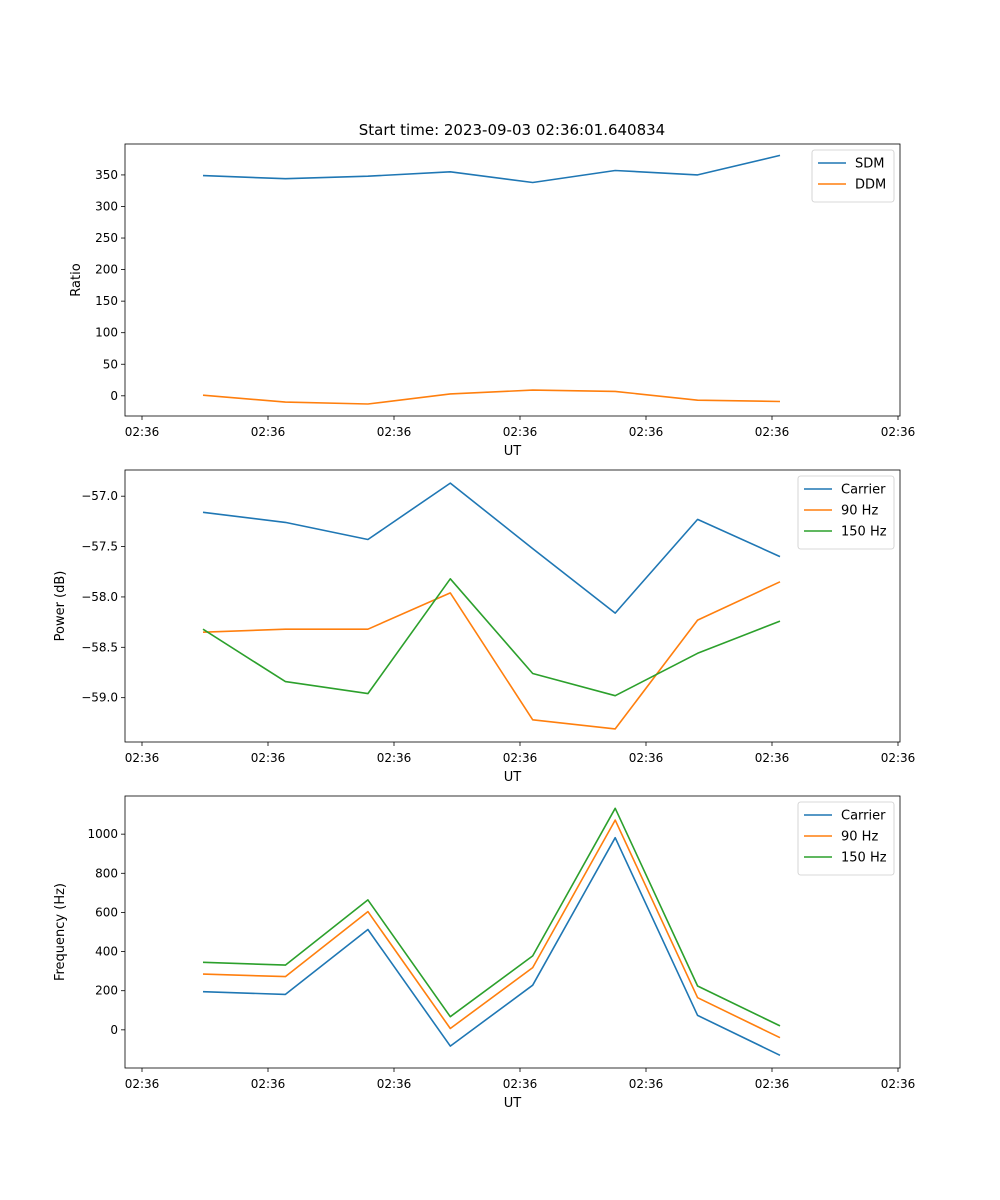 The image size is (1000, 1200). I want to click on legend-entry: DDM, so click(870, 185).